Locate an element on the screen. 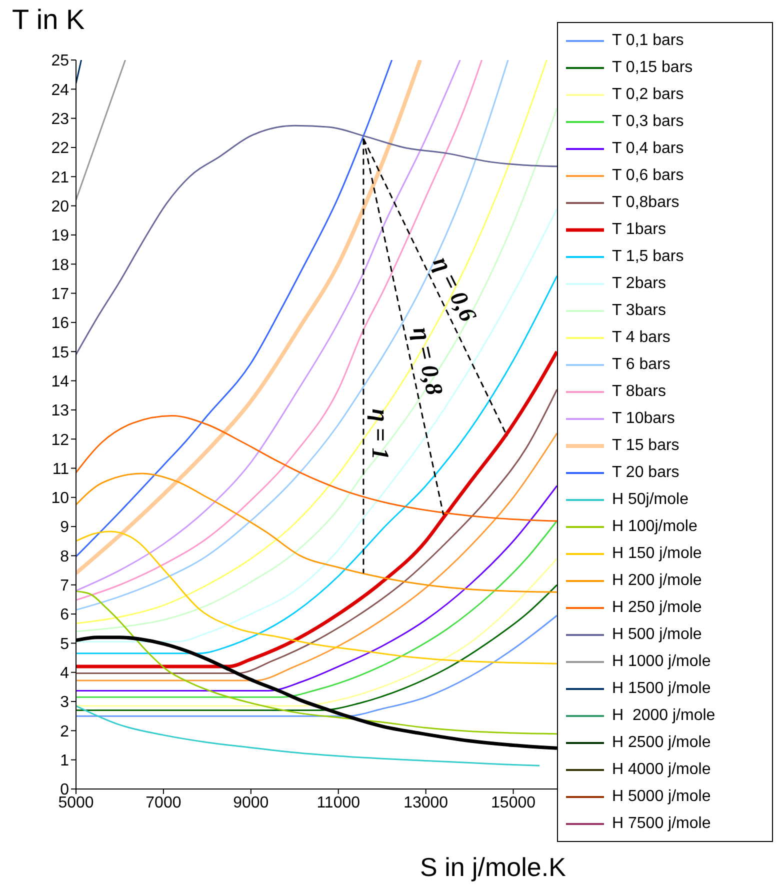 This screenshot has width=778, height=893. y-tick-label: 9 is located at coordinates (65, 527).